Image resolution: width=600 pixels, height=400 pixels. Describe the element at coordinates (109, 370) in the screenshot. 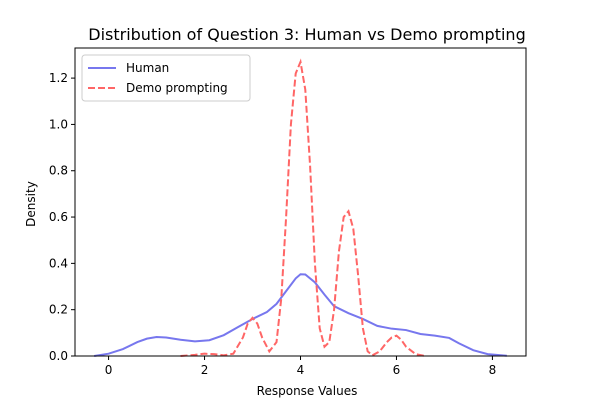

I see `x-tick-label: 0` at that location.